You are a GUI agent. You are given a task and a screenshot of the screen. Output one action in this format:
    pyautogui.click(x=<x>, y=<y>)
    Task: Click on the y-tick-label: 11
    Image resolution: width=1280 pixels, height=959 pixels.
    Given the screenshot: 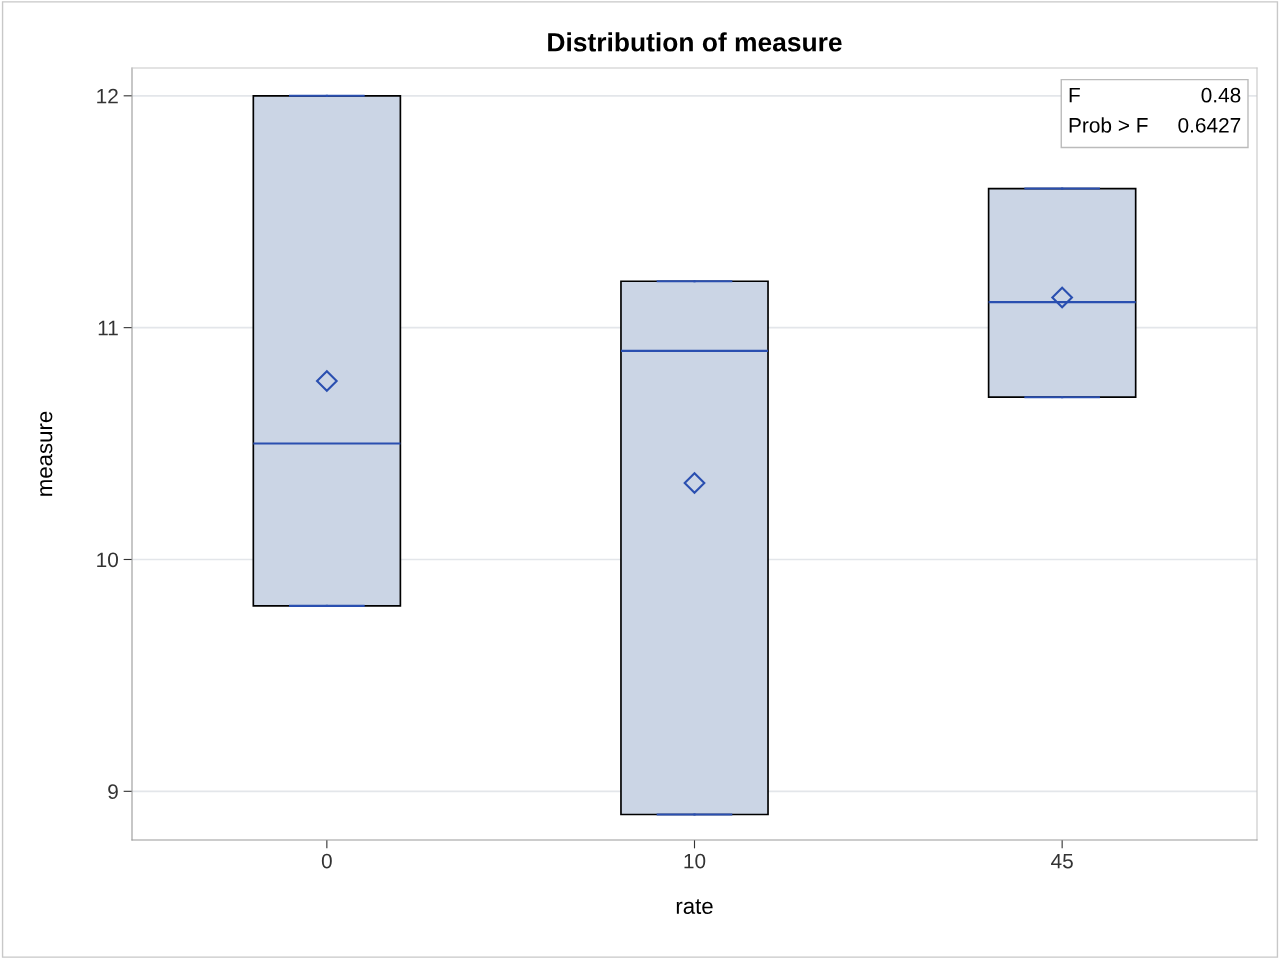 What is the action you would take?
    pyautogui.click(x=108, y=328)
    